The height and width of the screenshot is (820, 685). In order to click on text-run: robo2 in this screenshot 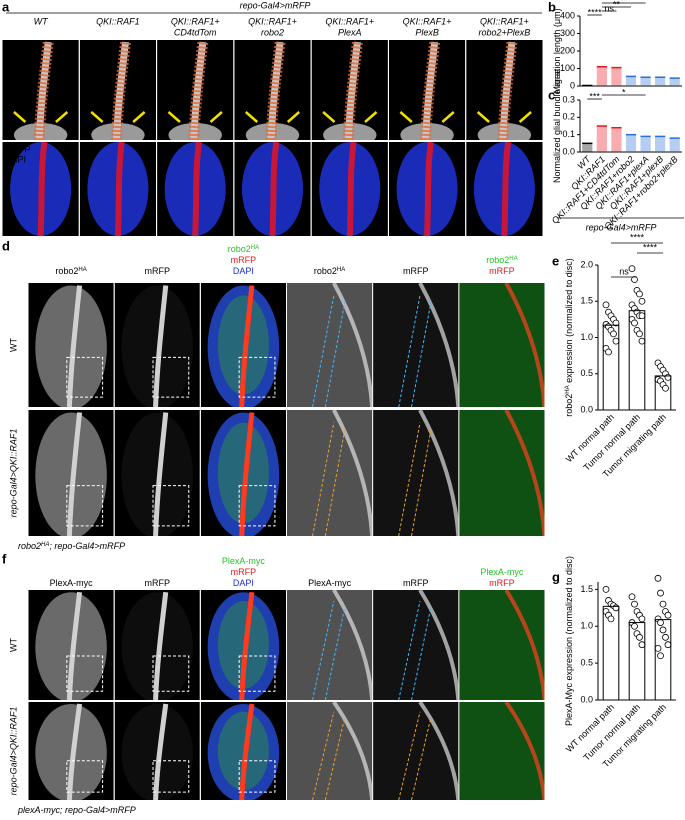, I will do `click(497, 260)`.